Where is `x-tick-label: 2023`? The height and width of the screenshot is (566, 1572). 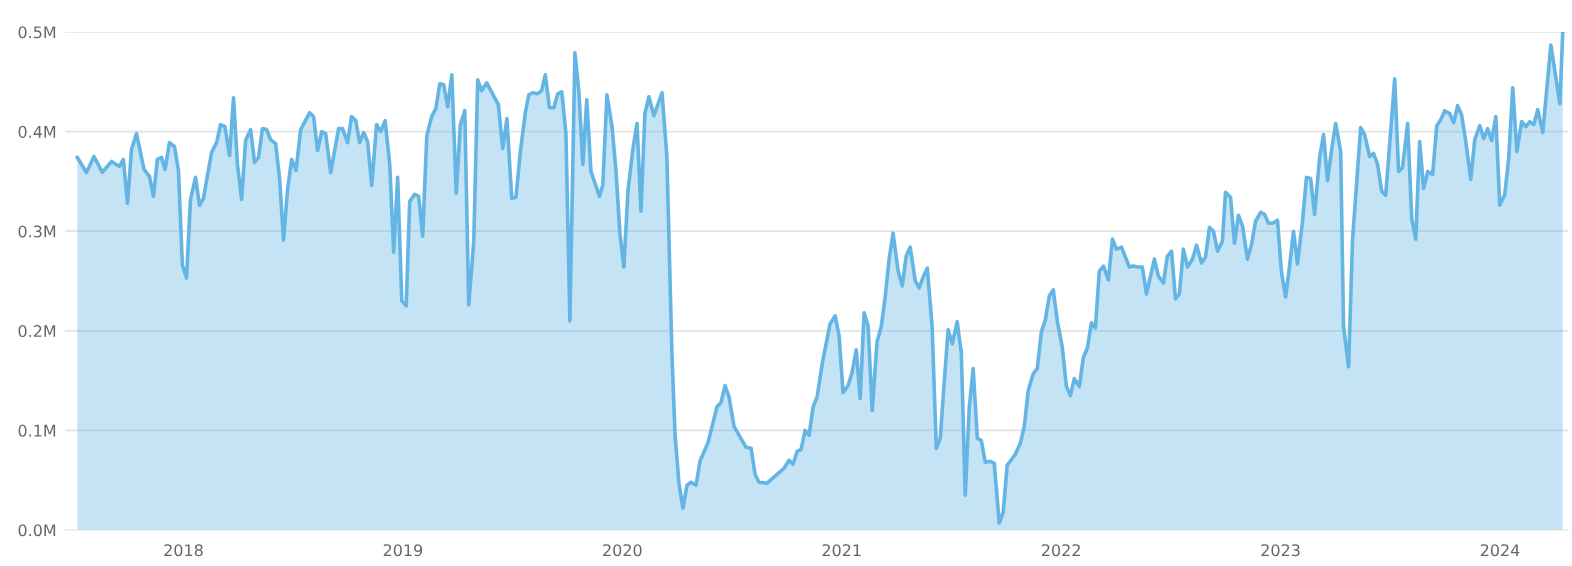
x-tick-label: 2023 is located at coordinates (1280, 550).